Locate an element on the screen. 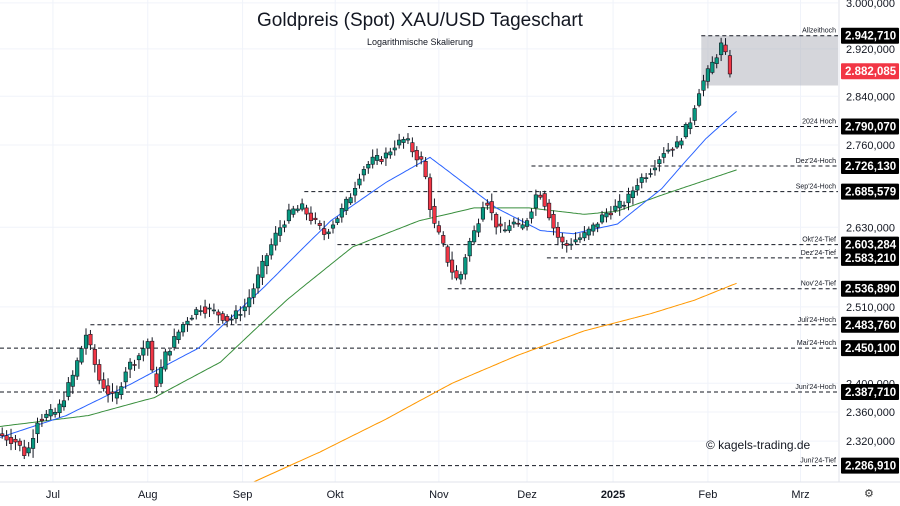  y-tick-label: 2.630,000 is located at coordinates (870, 228).